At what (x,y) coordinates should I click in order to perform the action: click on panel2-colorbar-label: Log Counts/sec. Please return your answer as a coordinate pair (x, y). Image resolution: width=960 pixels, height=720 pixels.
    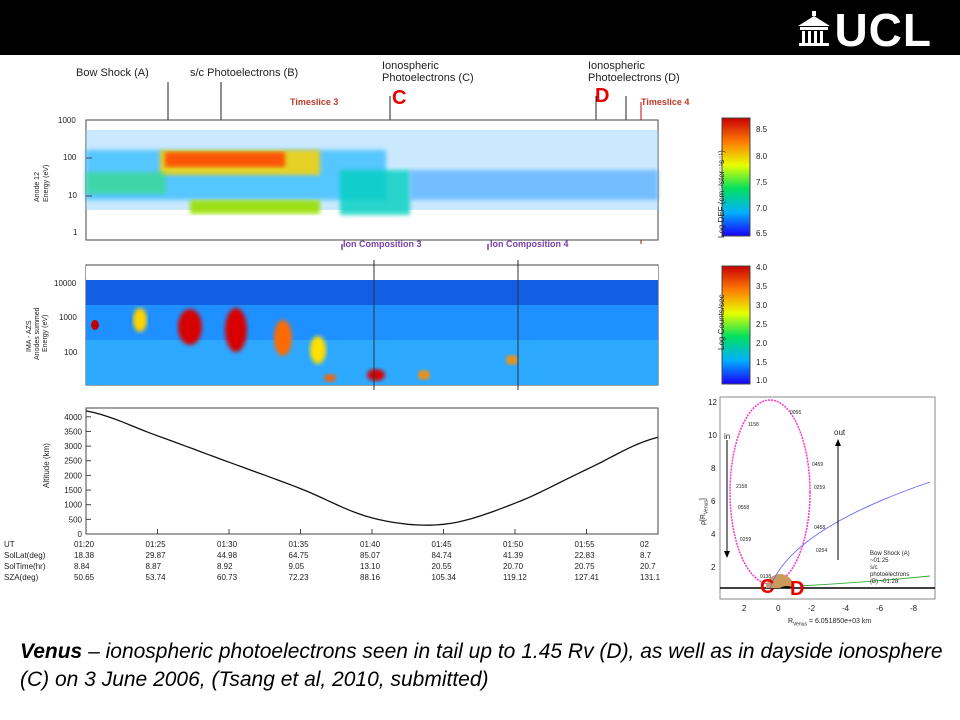
    Looking at the image, I should click on (721, 322).